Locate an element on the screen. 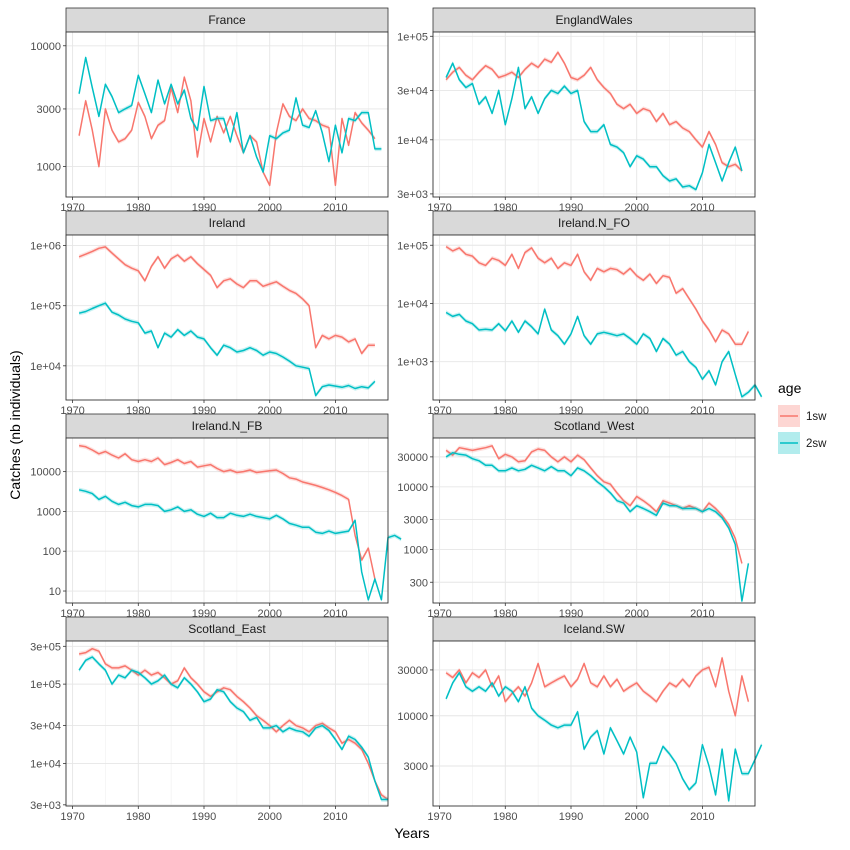  panel-title-ireland-n-fb: Ireland.N_FB is located at coordinates (227, 426).